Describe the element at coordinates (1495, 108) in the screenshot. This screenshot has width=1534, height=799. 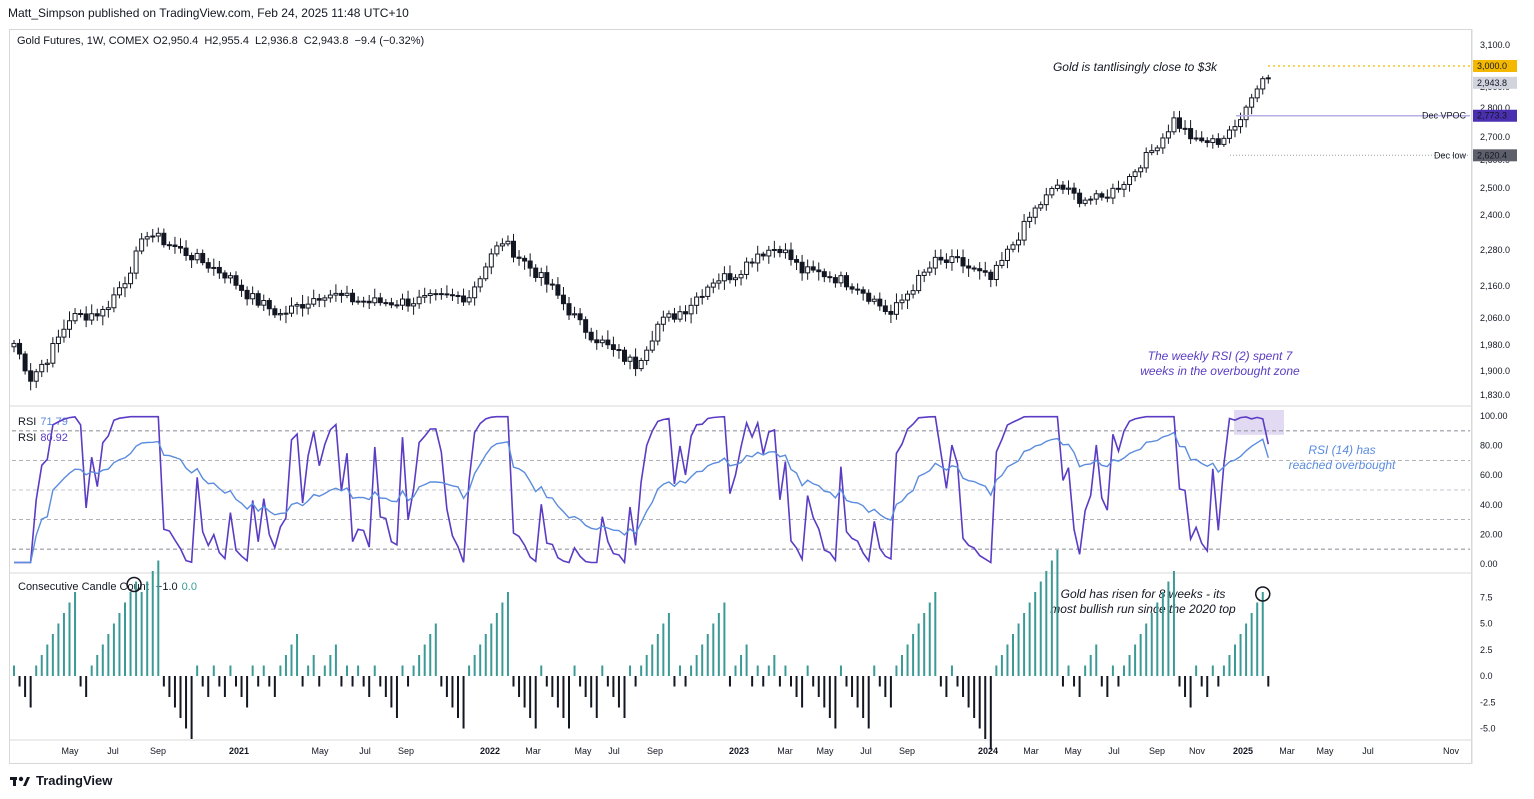
I see `price-tick-label: 2,800.0` at that location.